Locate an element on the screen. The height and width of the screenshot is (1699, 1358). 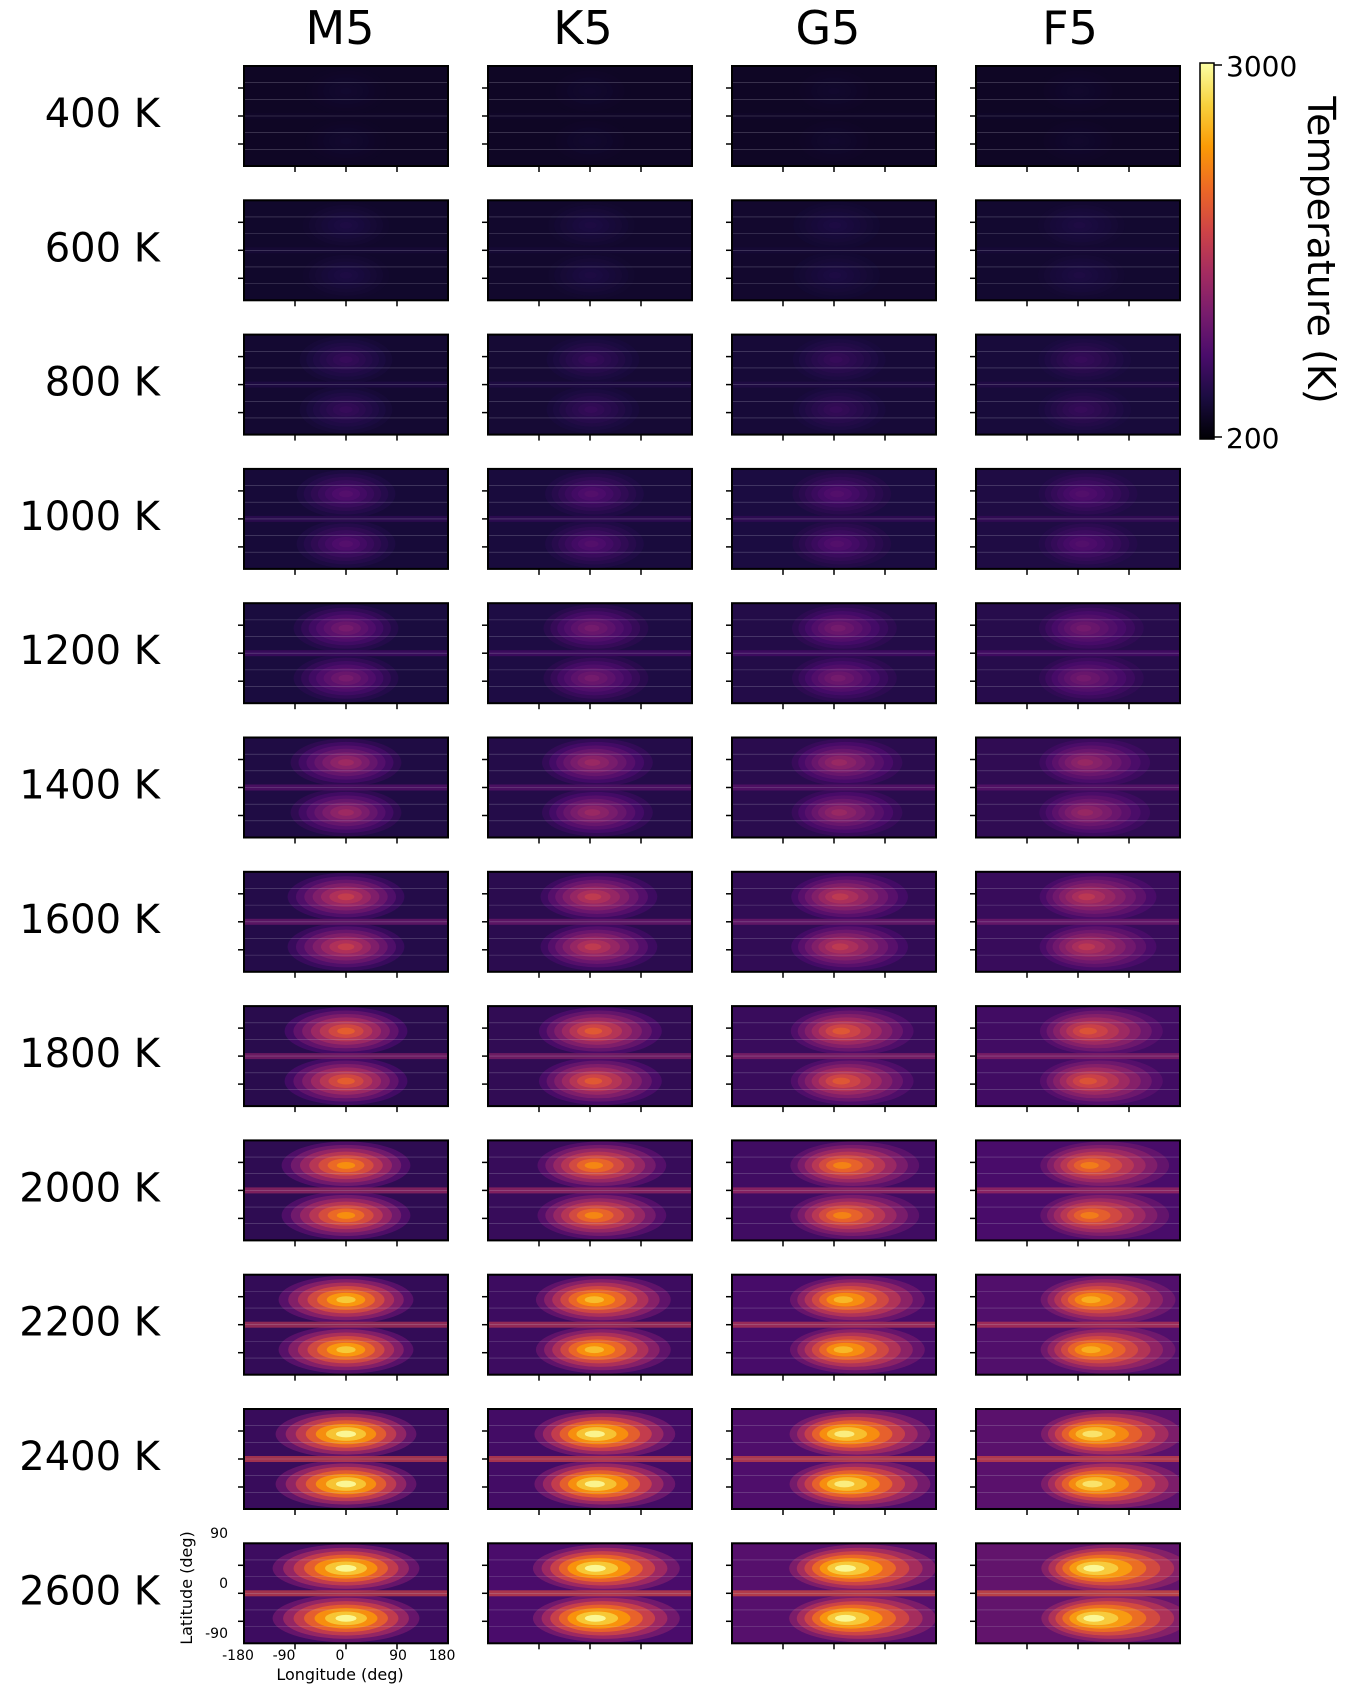
column-title-f5: F5 is located at coordinates (1070, 28).